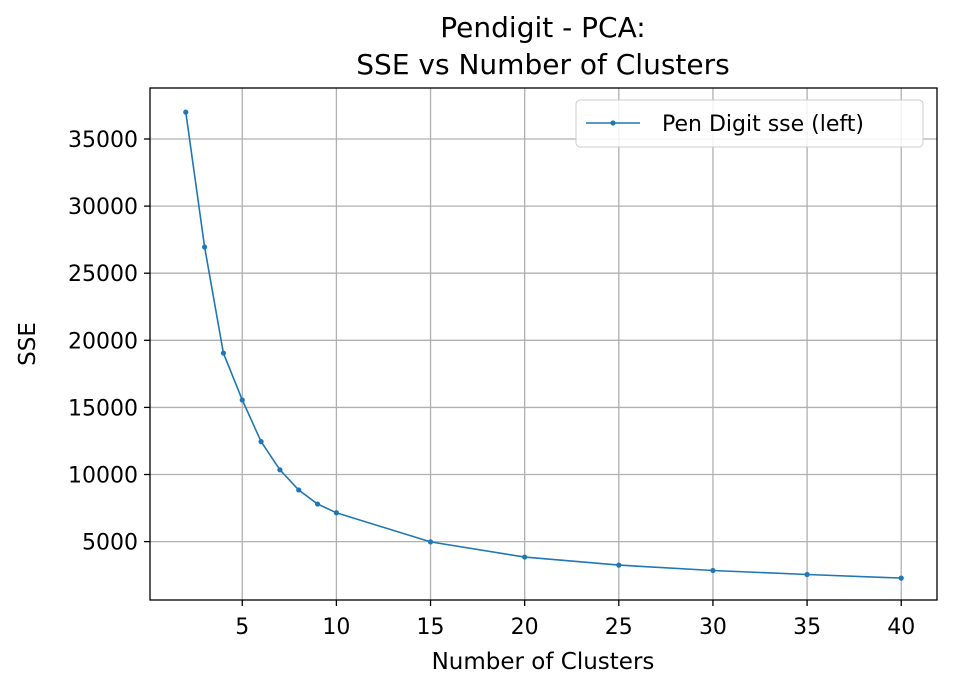 Image resolution: width=955 pixels, height=690 pixels. What do you see at coordinates (103, 341) in the screenshot?
I see `y-tick-label: 20000` at bounding box center [103, 341].